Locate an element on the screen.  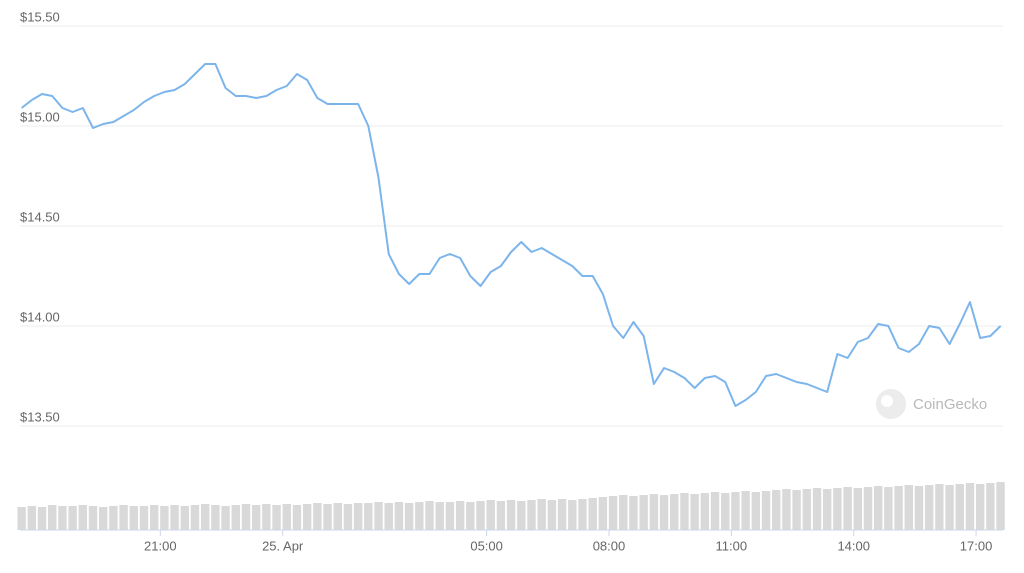
x-tick-label: 08:00 is located at coordinates (609, 545).